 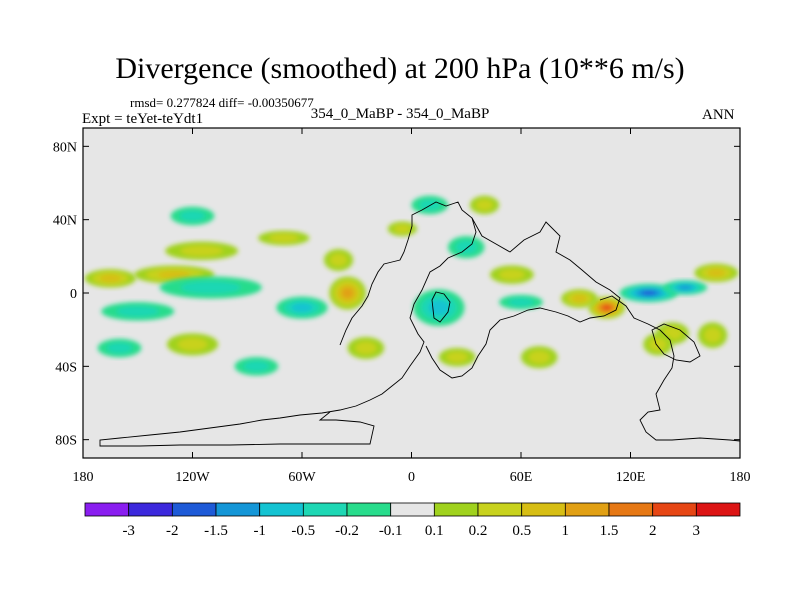 What do you see at coordinates (400, 114) in the screenshot?
I see `chart-subtitle: 354_0_MaBP - 354_0_MaBP` at bounding box center [400, 114].